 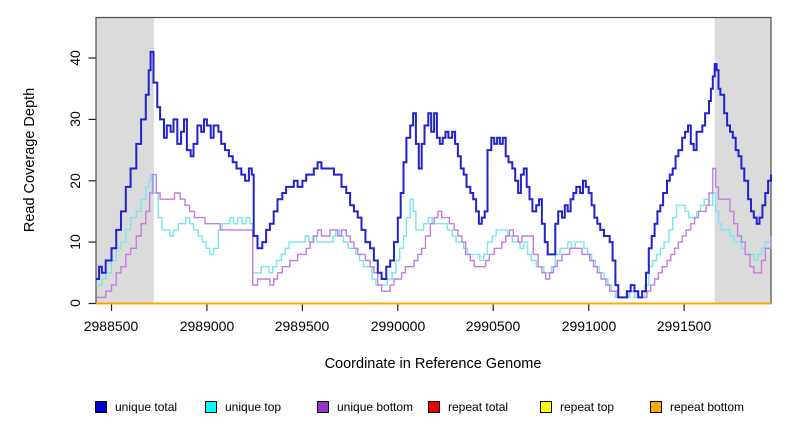 I want to click on x-tick-label: 2988500, so click(x=111, y=326).